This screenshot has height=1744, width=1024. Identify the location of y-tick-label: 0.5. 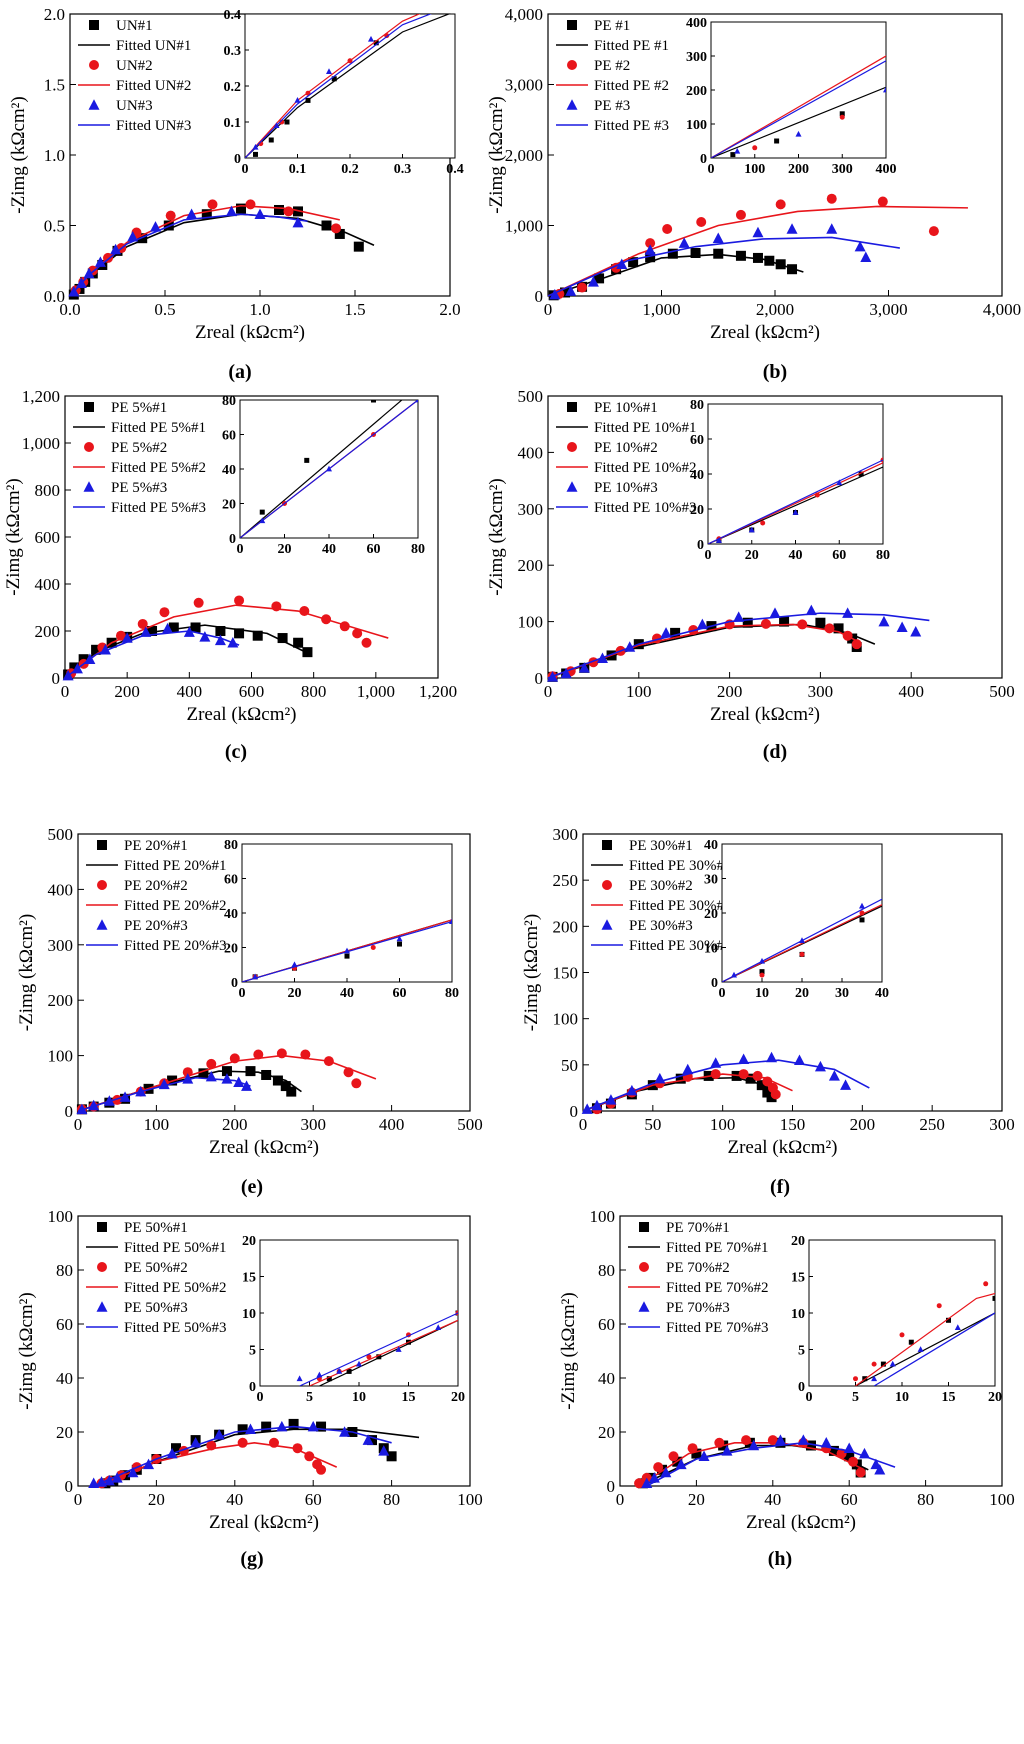
(54, 226).